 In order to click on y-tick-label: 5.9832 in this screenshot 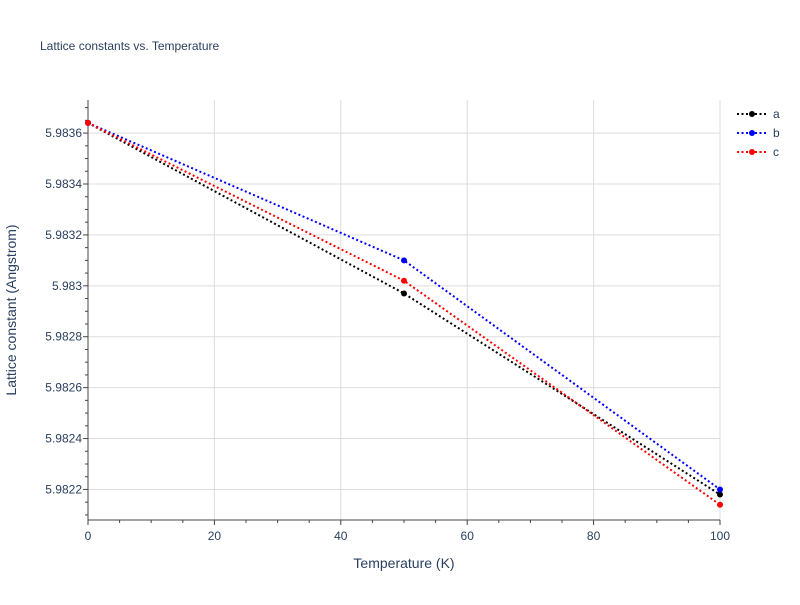, I will do `click(63, 235)`.